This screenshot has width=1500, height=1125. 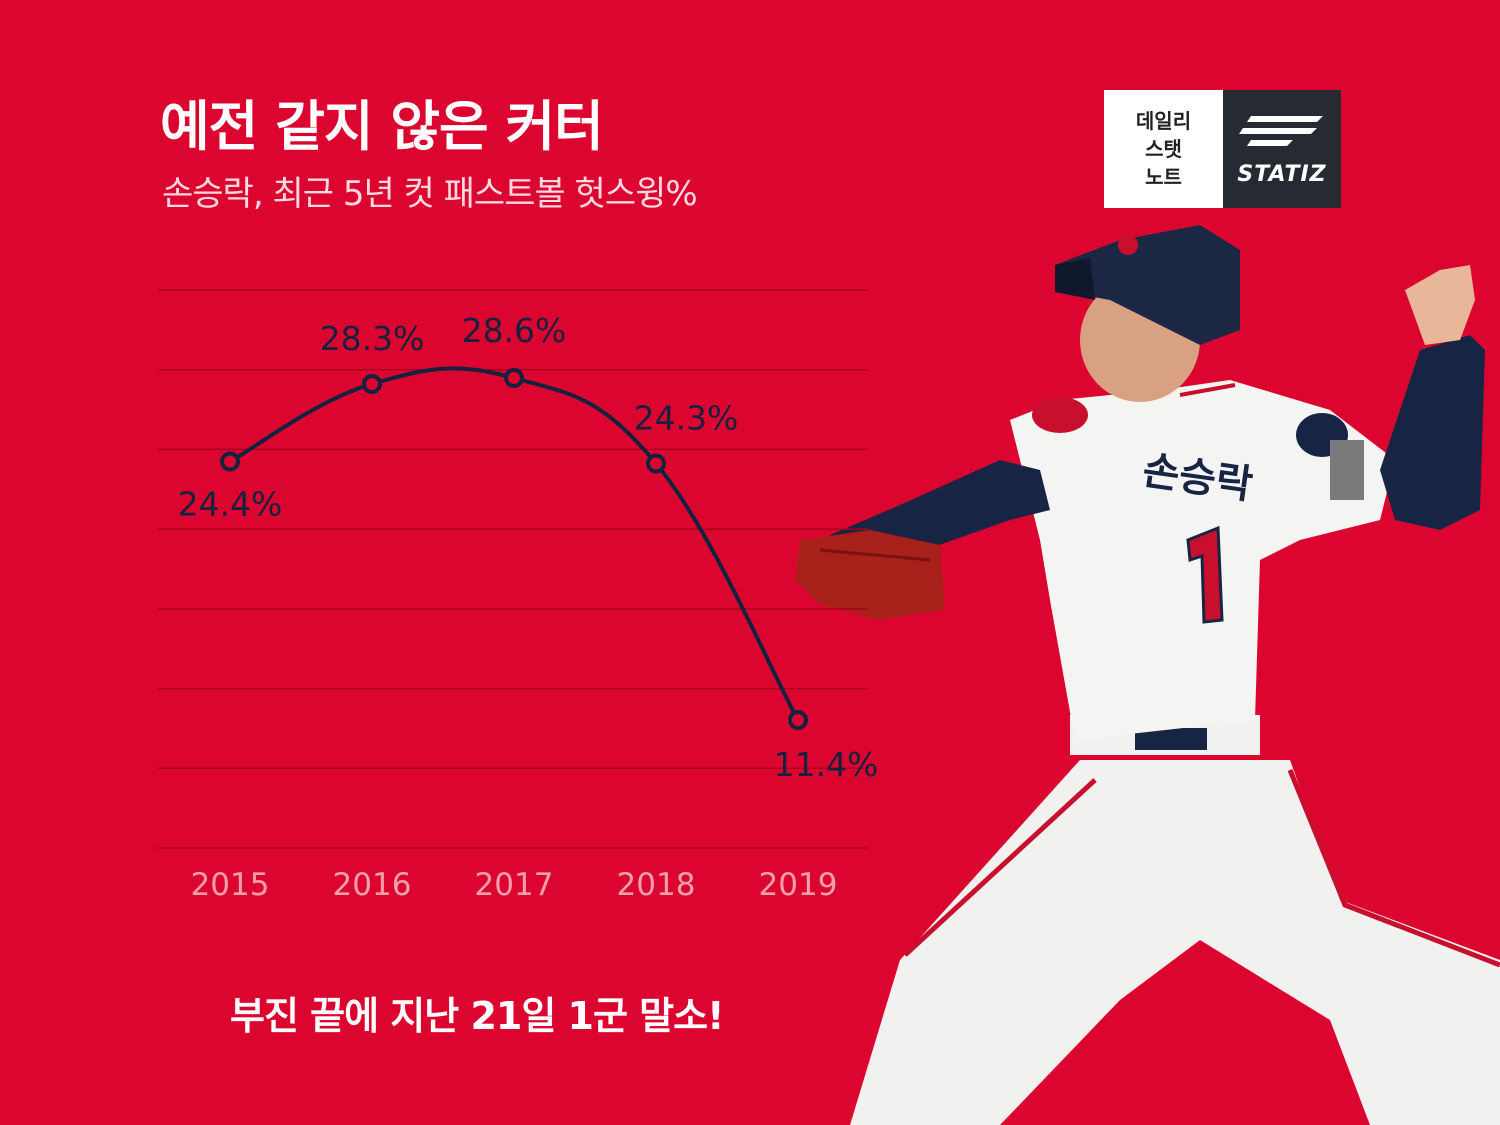 I want to click on footer-caption: 부진 끝에 지난 21일 1군 말소!, so click(x=477, y=1016).